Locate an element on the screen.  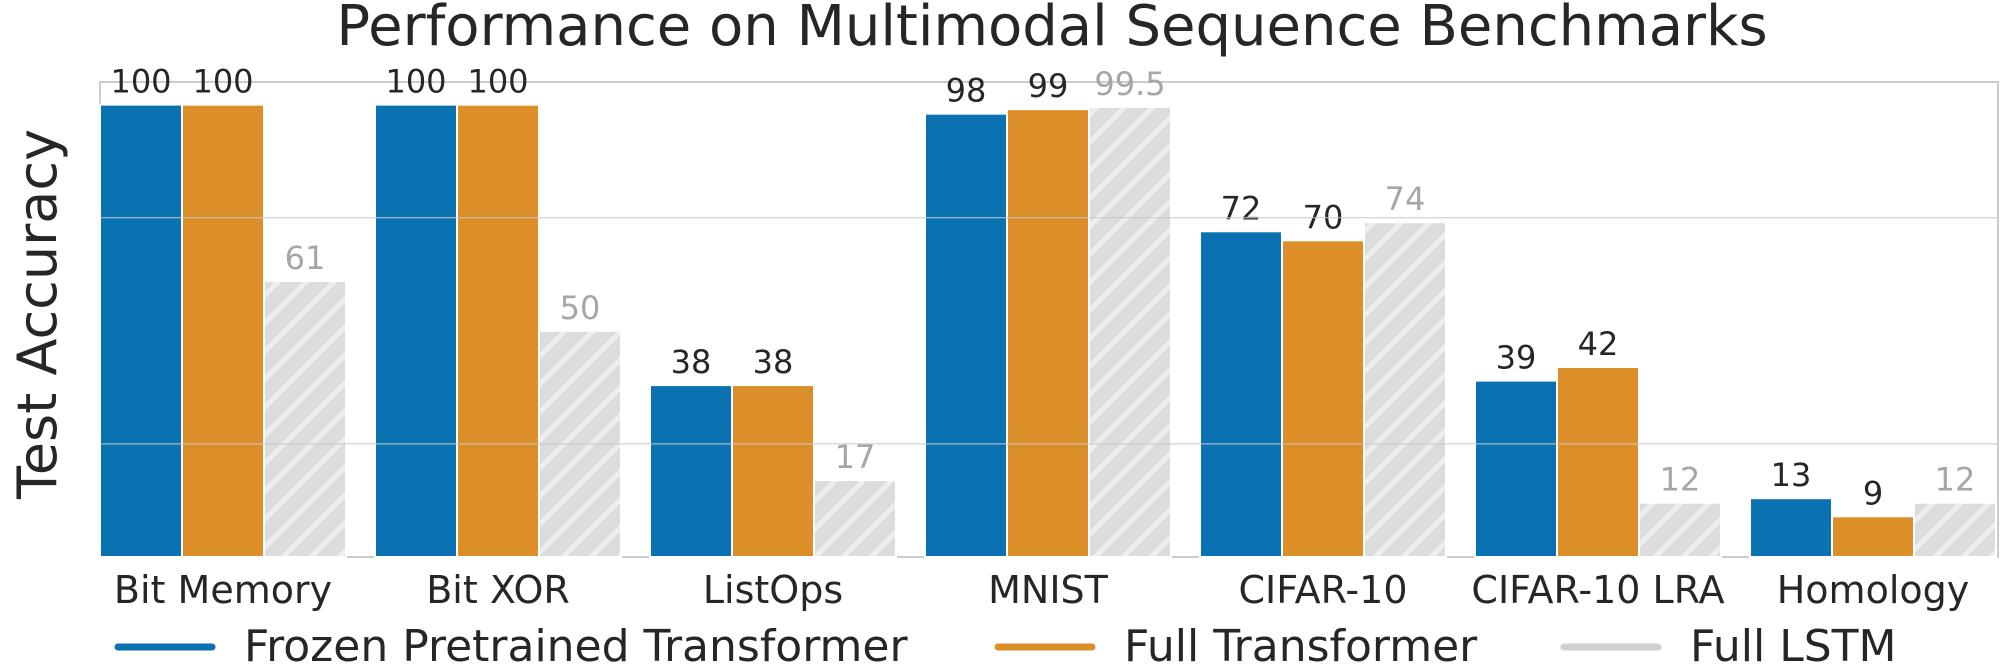
x-tick-label: Bit Memory is located at coordinates (223, 590).